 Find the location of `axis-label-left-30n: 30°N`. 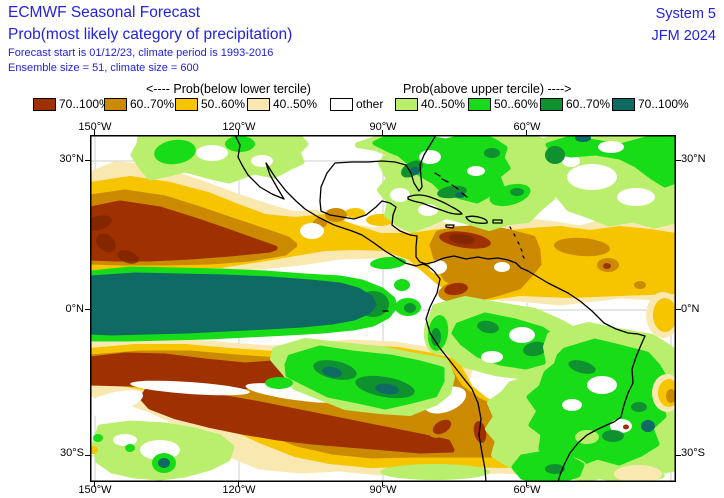

axis-label-left-30n: 30°N is located at coordinates (71, 159).